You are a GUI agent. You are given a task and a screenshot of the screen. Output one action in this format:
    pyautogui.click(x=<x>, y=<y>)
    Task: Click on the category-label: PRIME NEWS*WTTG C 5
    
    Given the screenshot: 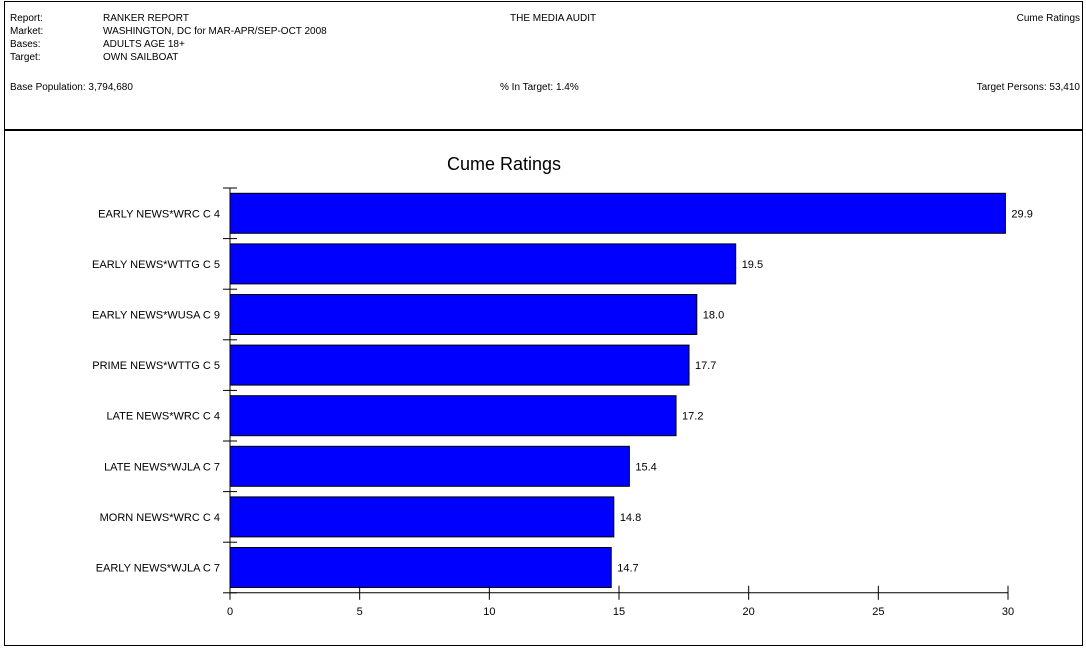 What is the action you would take?
    pyautogui.click(x=156, y=366)
    